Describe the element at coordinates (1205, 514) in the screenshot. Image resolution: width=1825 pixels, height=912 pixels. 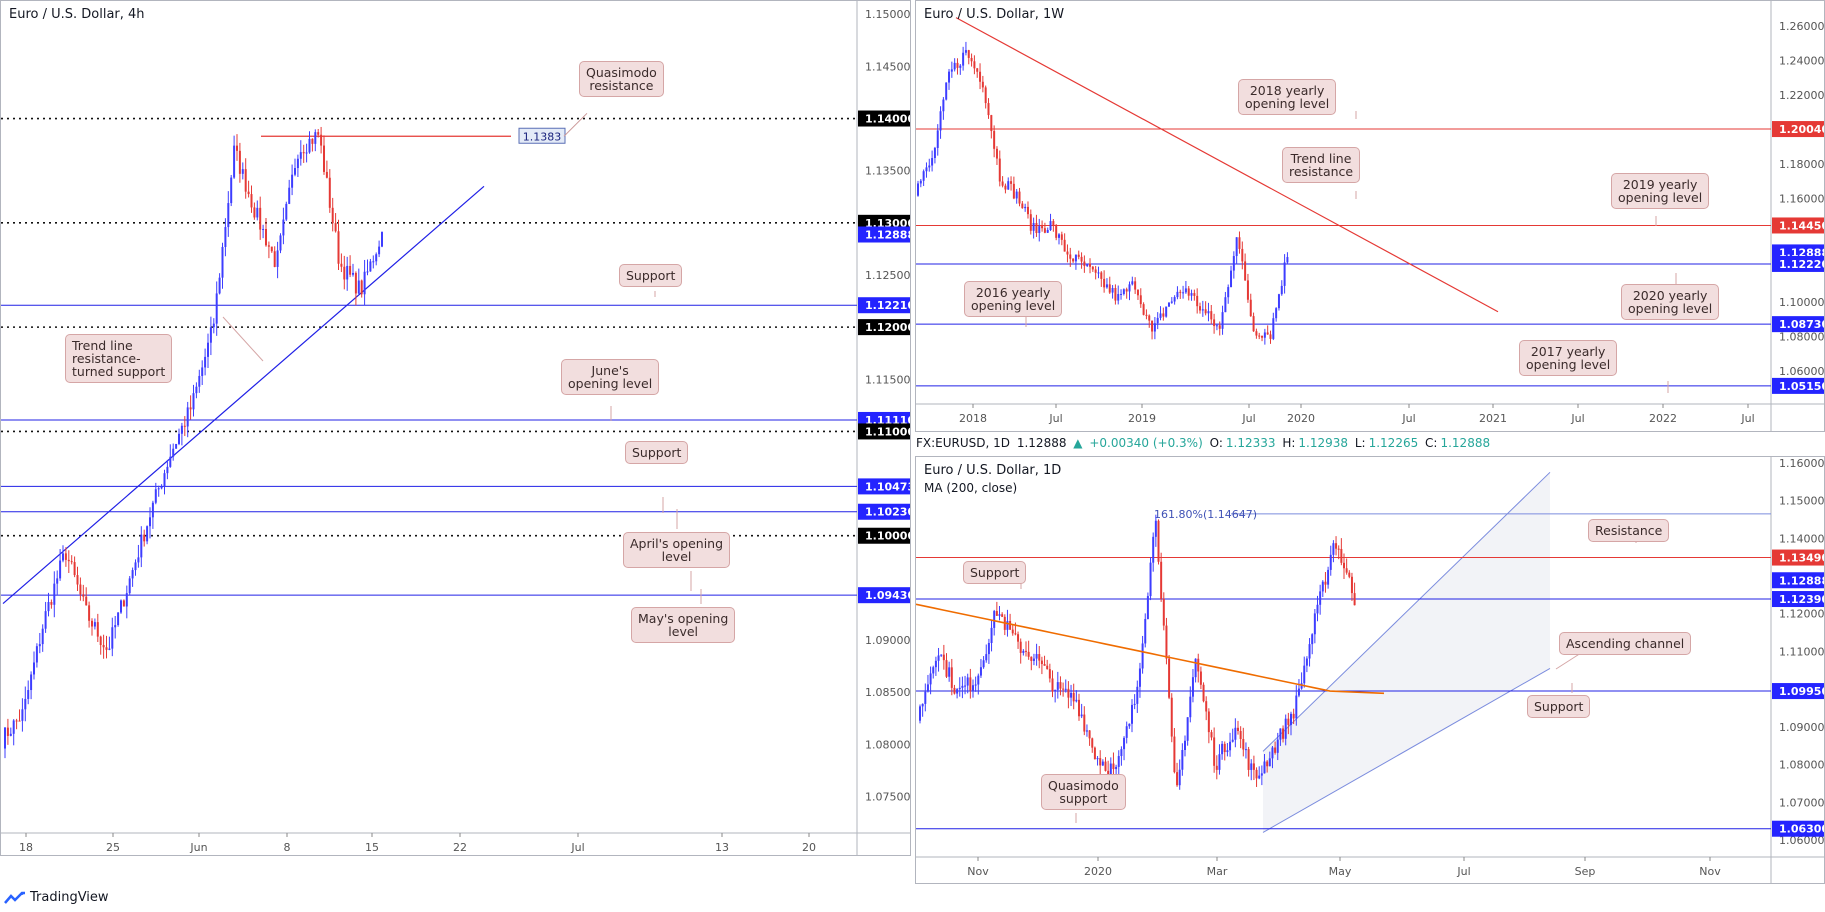
I see `fib-extension-label: 161.80%(1.14647)` at that location.